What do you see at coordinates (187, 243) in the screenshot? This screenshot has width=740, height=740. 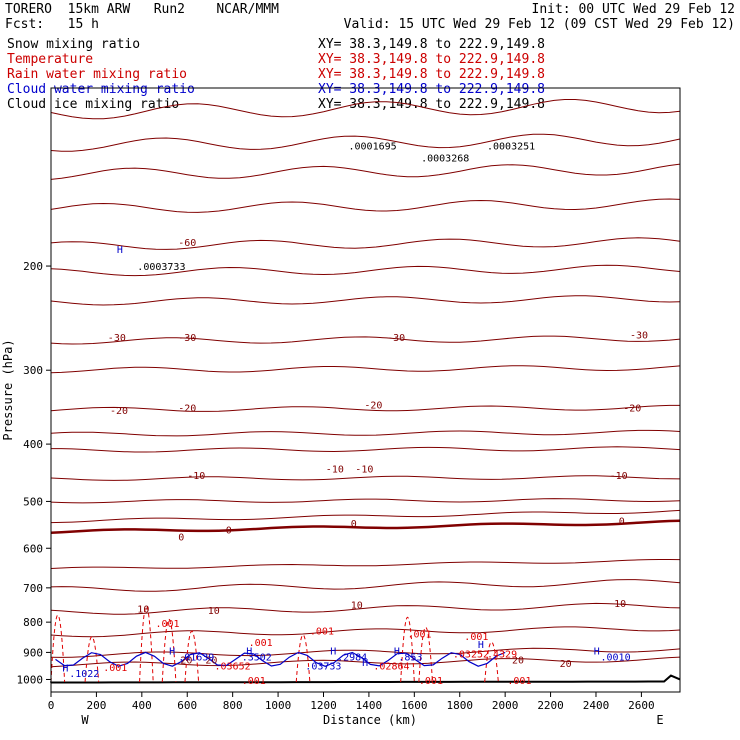 I see `temperature-label: -60` at bounding box center [187, 243].